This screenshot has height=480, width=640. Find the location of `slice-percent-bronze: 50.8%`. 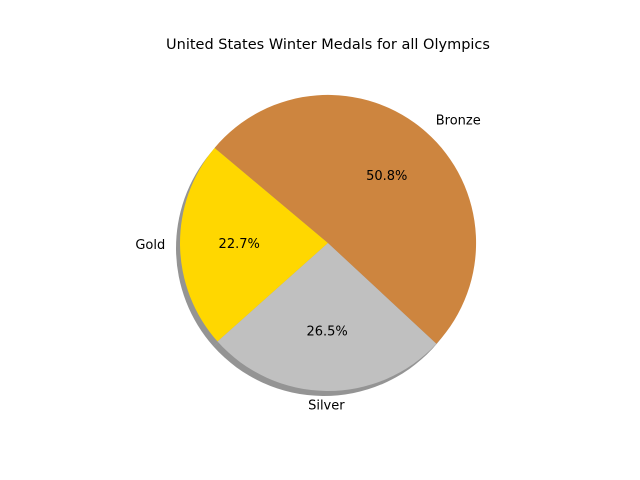

slice-percent-bronze: 50.8% is located at coordinates (386, 176).